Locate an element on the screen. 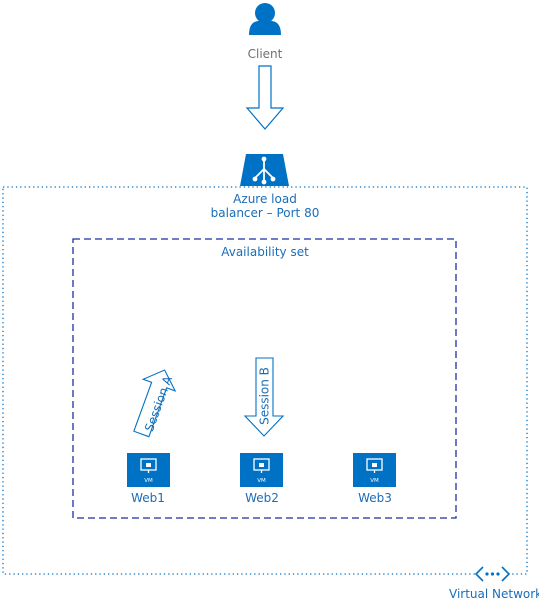 This screenshot has width=539, height=608. user-icon is located at coordinates (265, 19).